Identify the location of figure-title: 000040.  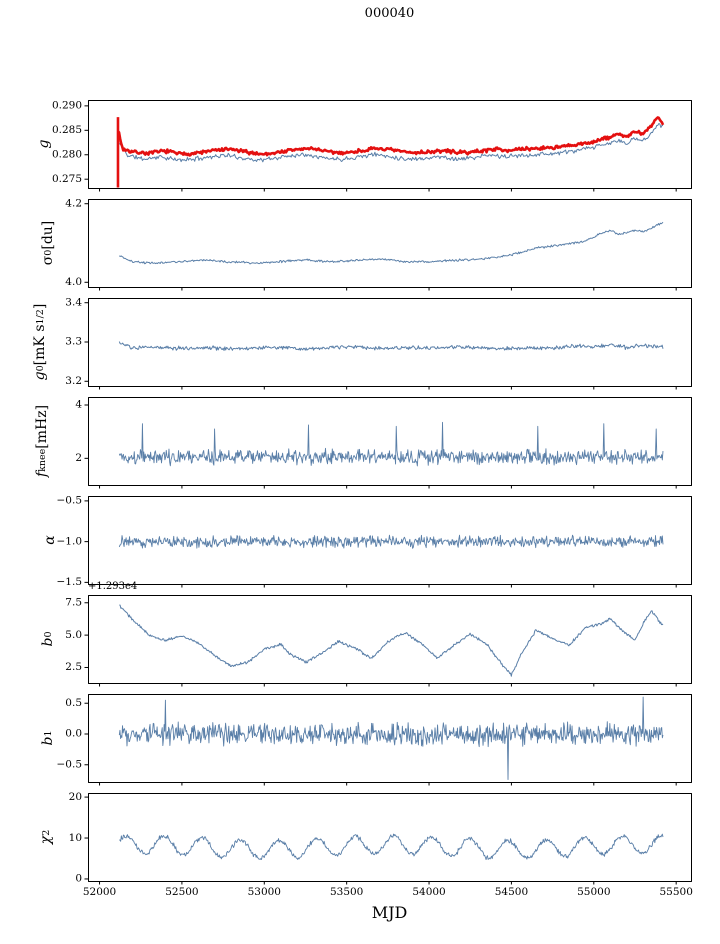
(389, 13).